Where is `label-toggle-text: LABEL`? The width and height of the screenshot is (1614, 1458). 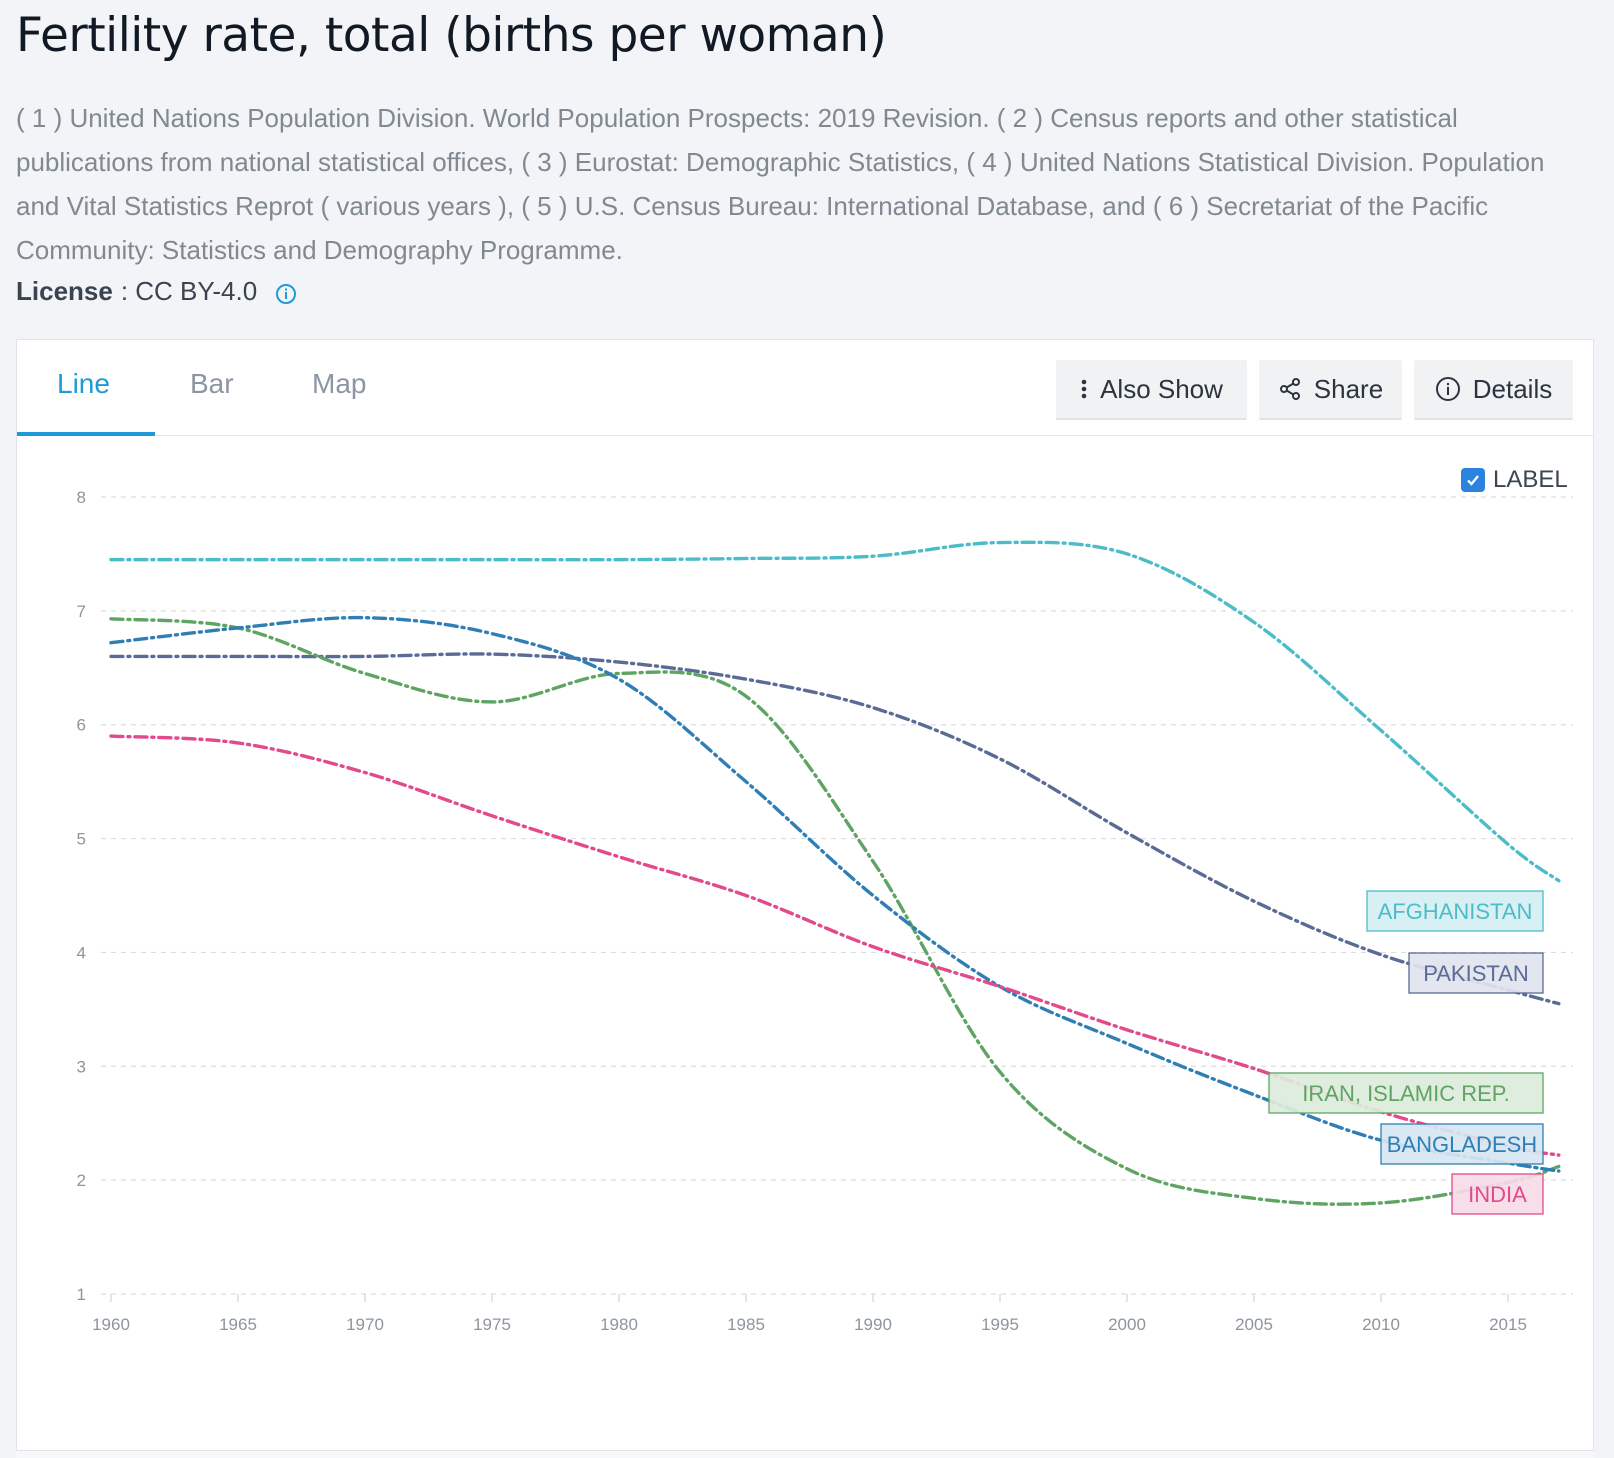 label-toggle-text: LABEL is located at coordinates (1530, 479).